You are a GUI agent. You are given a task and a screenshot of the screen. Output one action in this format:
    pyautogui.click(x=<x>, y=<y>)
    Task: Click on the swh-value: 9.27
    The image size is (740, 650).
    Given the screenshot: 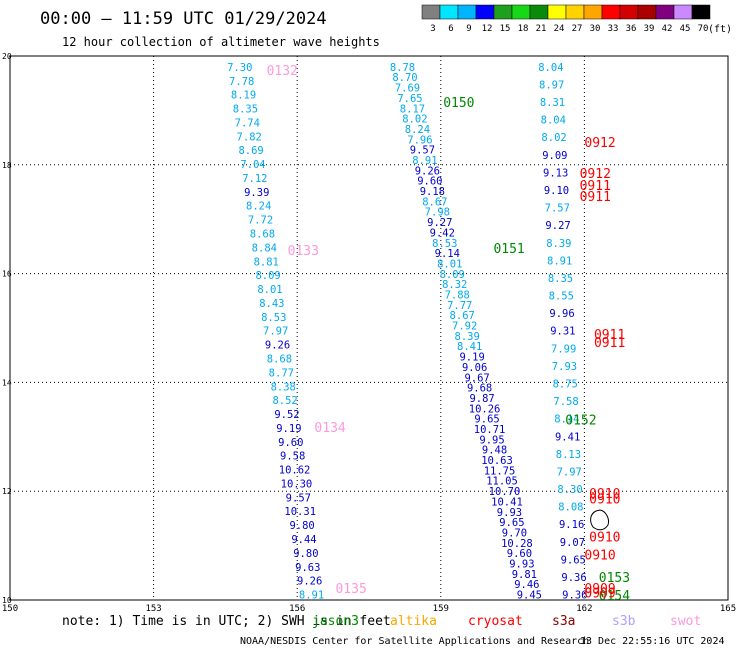 What is the action you would take?
    pyautogui.click(x=439, y=223)
    